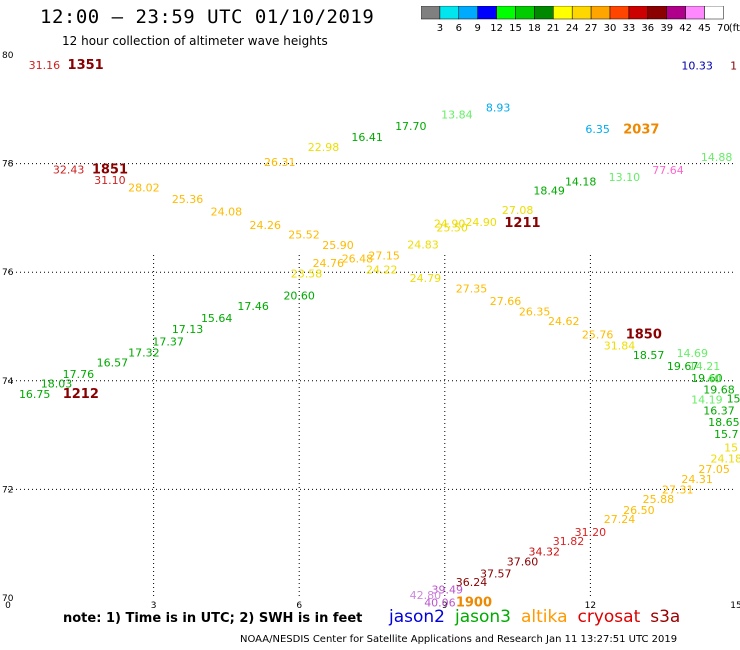 The height and width of the screenshot is (650, 740). Describe the element at coordinates (590, 606) in the screenshot. I see `x-tick-label: 12` at that location.